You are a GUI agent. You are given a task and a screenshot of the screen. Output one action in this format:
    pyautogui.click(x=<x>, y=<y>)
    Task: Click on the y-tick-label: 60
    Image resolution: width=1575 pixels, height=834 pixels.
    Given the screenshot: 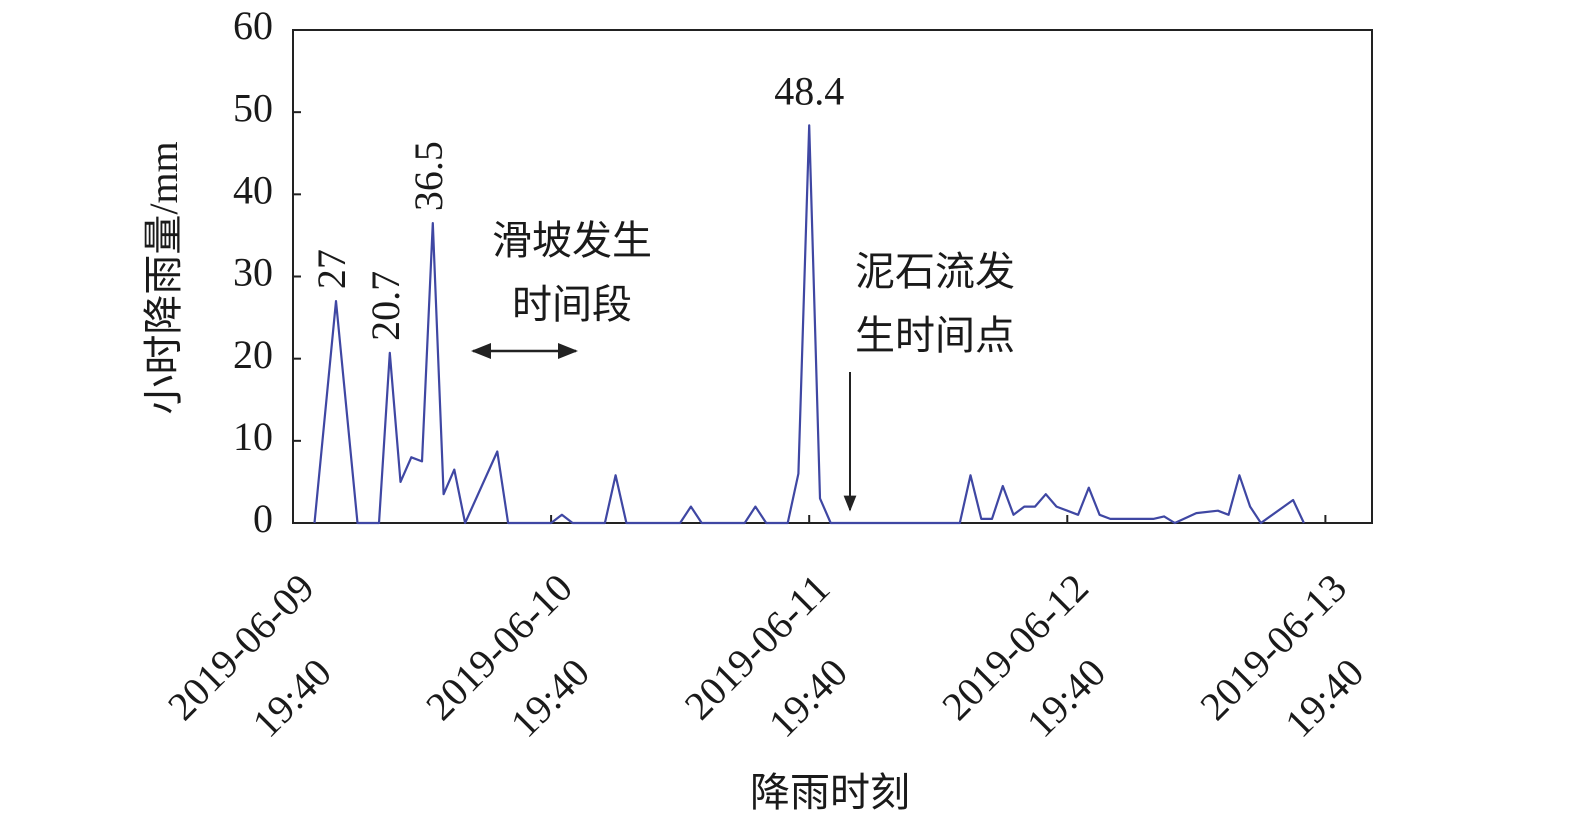 What is the action you would take?
    pyautogui.click(x=253, y=25)
    